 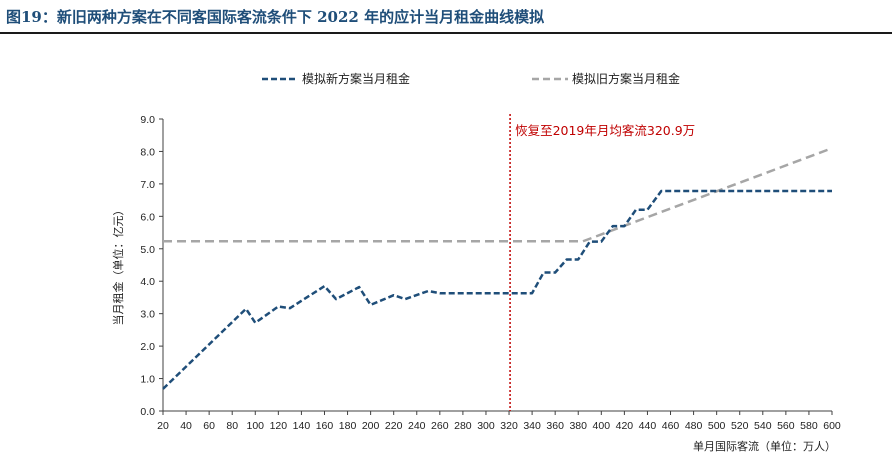 What do you see at coordinates (671, 426) in the screenshot?
I see `x-tick-label: 460` at bounding box center [671, 426].